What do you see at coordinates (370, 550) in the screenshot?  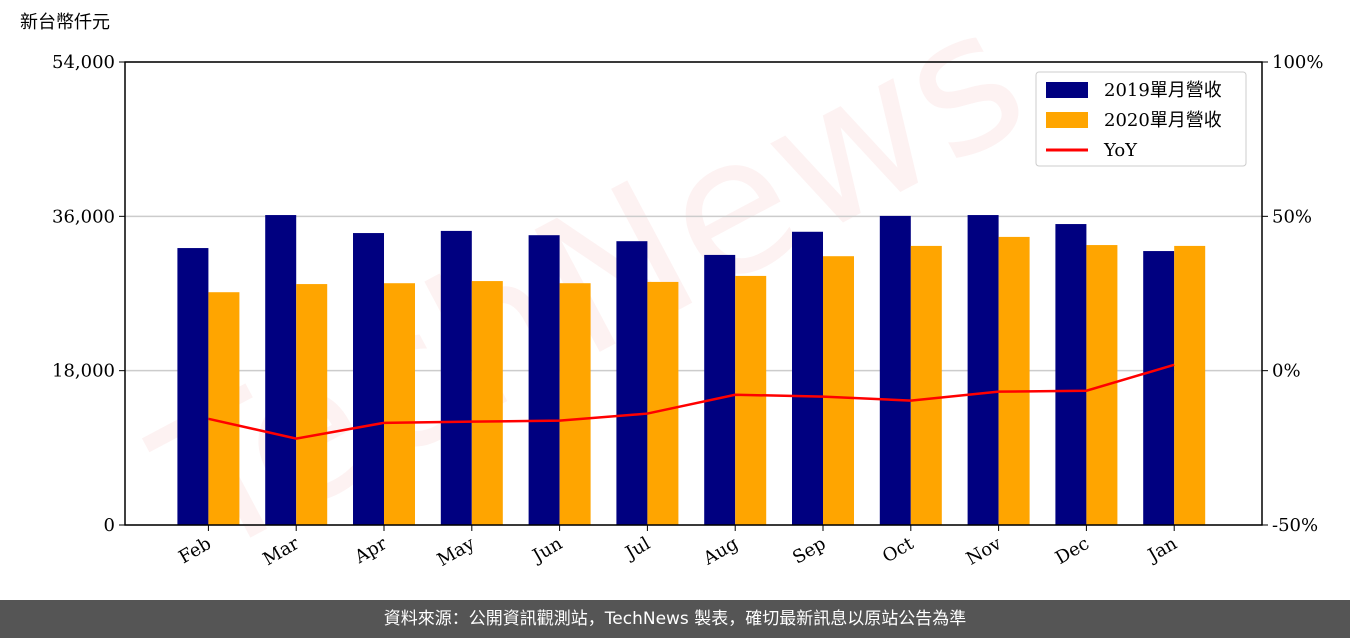 I see `x-tick-label: Apr` at bounding box center [370, 550].